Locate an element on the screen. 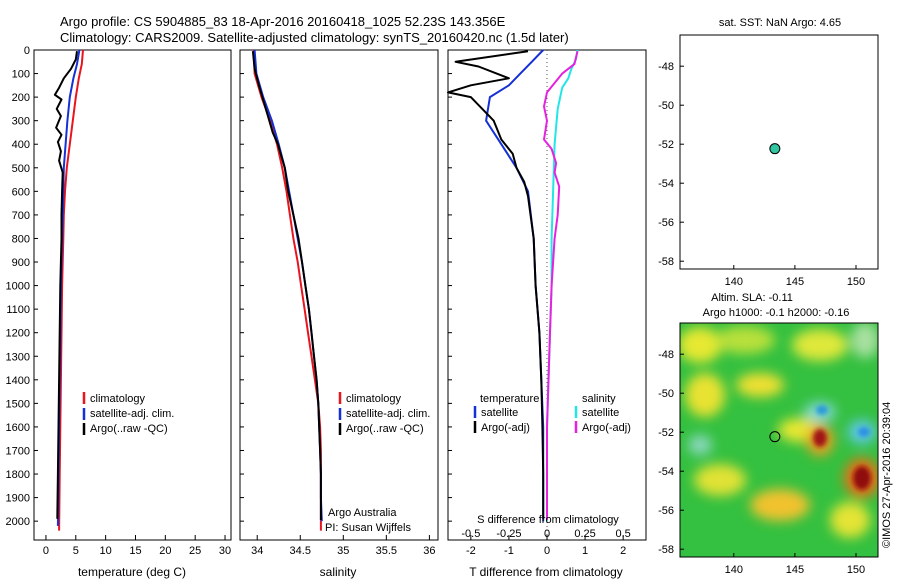 The height and width of the screenshot is (580, 900). temperature-series-lines is located at coordinates (68, 290).